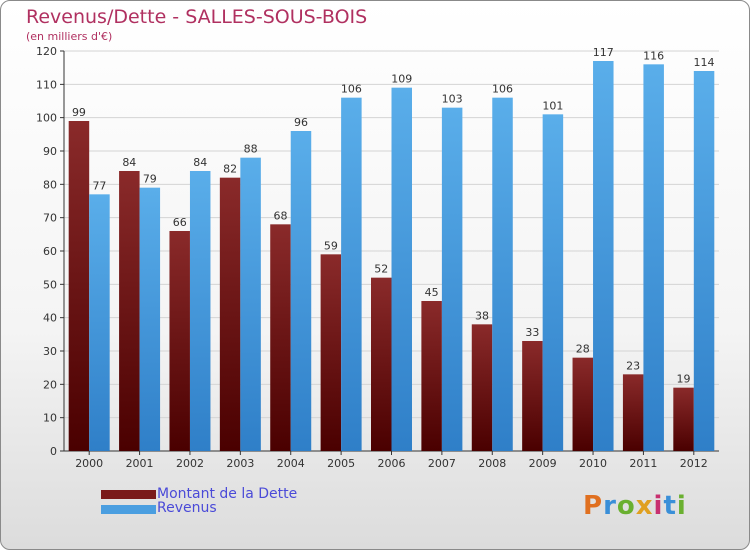  What do you see at coordinates (593, 463) in the screenshot?
I see `x-tick-label: 2010` at bounding box center [593, 463].